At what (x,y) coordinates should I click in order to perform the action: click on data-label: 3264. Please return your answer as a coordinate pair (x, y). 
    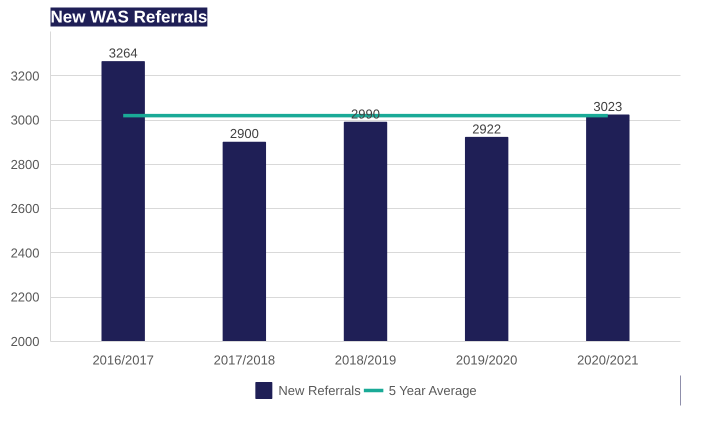
    Looking at the image, I should click on (123, 53).